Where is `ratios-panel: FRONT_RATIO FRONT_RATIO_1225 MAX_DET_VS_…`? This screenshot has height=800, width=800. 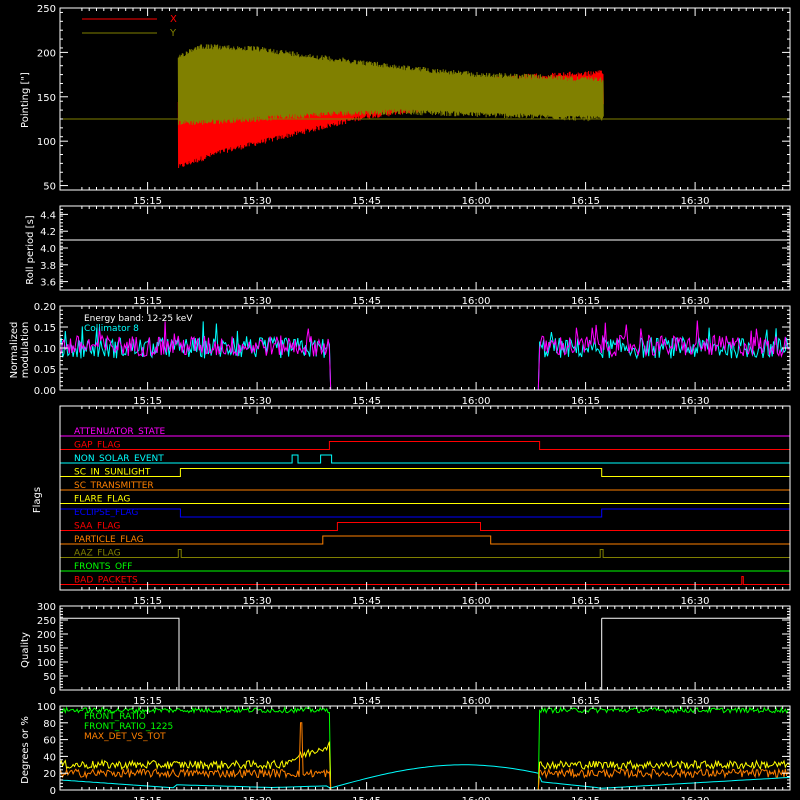 ratios-panel: FRONT_RATIO FRONT_RATIO_1225 MAX_DET_VS_… is located at coordinates (405, 751).